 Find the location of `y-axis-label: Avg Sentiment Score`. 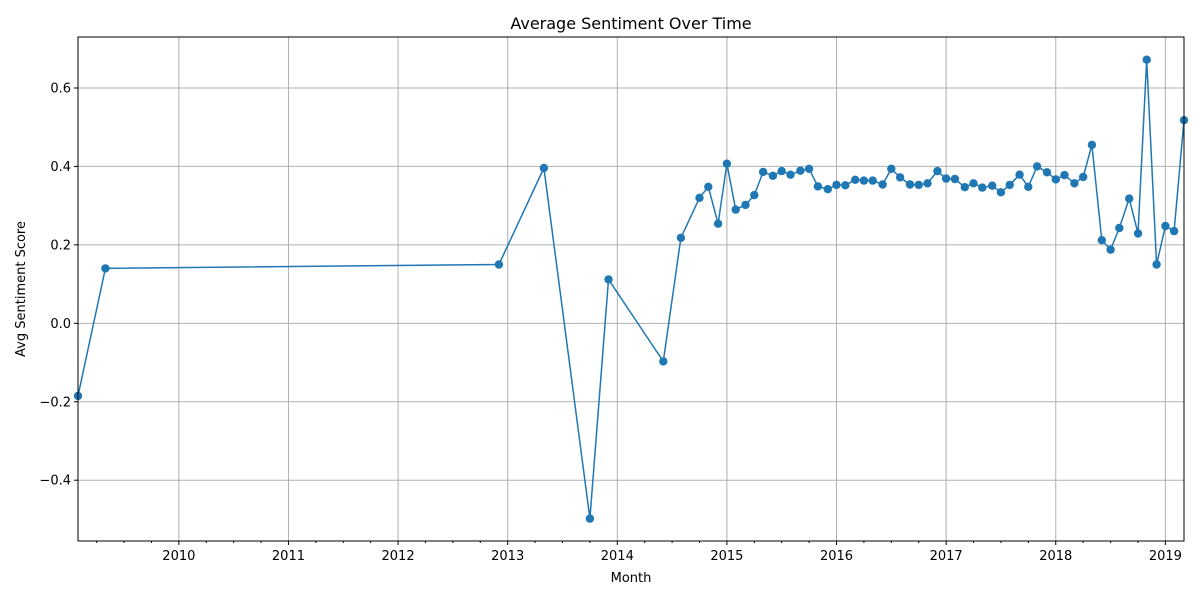

y-axis-label: Avg Sentiment Score is located at coordinates (21, 289).